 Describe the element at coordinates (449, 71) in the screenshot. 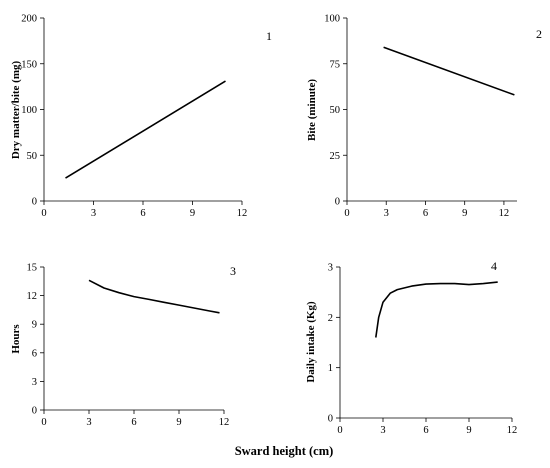

I see `panel-2-series-line` at that location.